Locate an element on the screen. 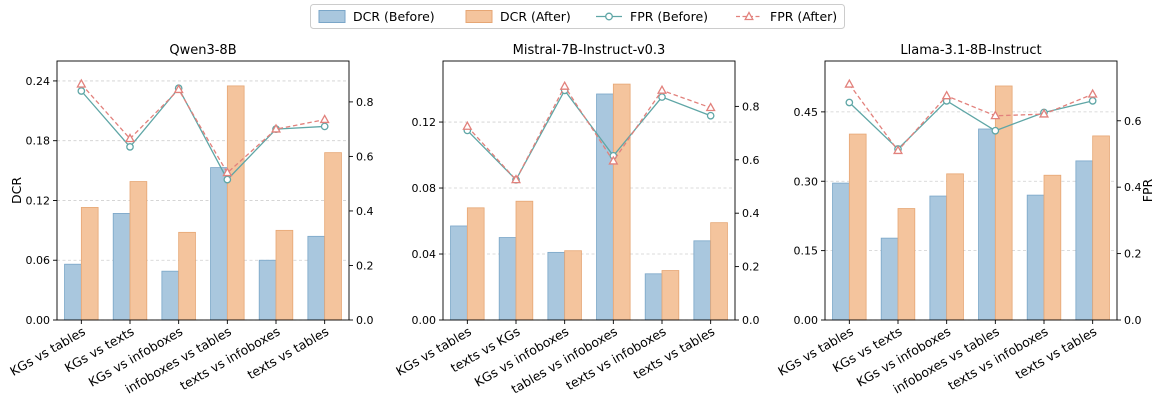  legend-label: DCR (After) is located at coordinates (535, 16).